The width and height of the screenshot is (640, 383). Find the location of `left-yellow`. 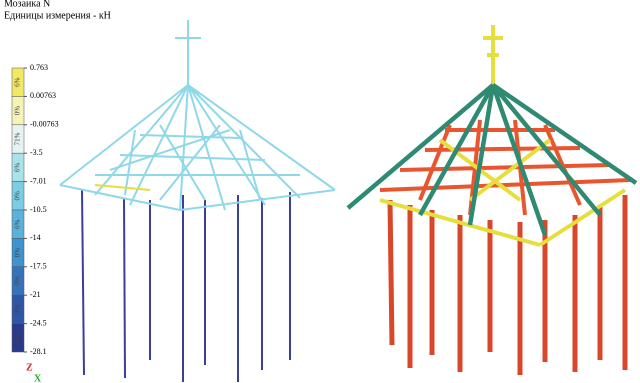

left-yellow is located at coordinates (122, 187).